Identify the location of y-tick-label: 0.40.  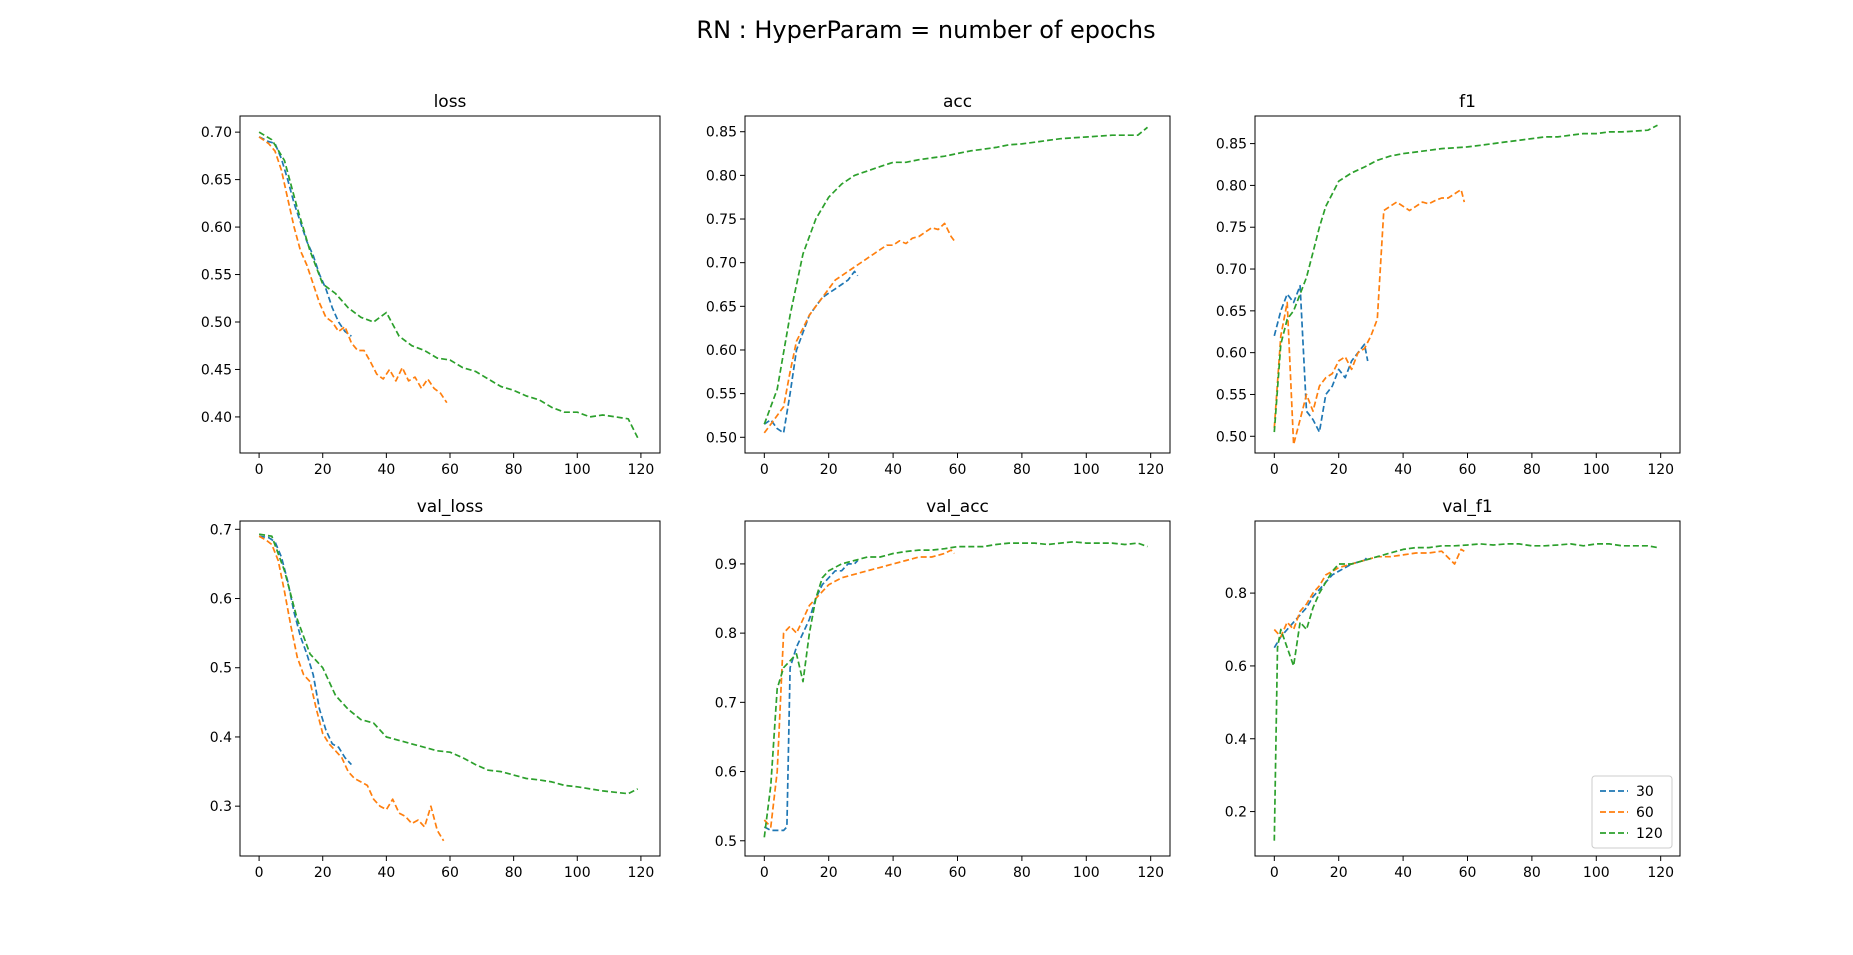
(216, 418).